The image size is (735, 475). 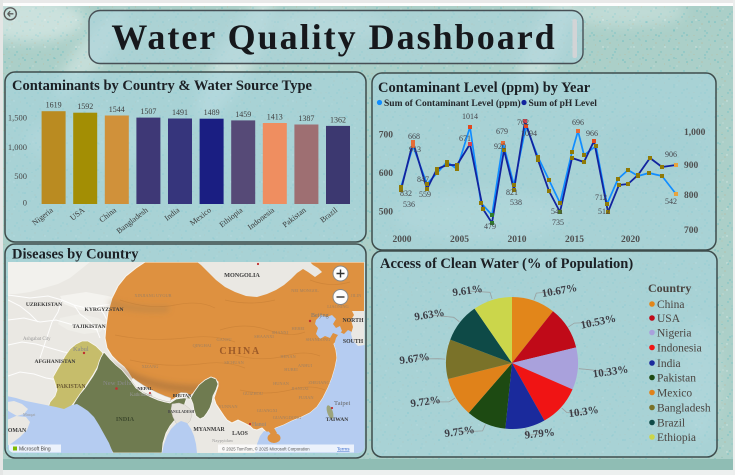 What do you see at coordinates (288, 356) in the screenshot?
I see `svg-text: HENAN` at bounding box center [288, 356].